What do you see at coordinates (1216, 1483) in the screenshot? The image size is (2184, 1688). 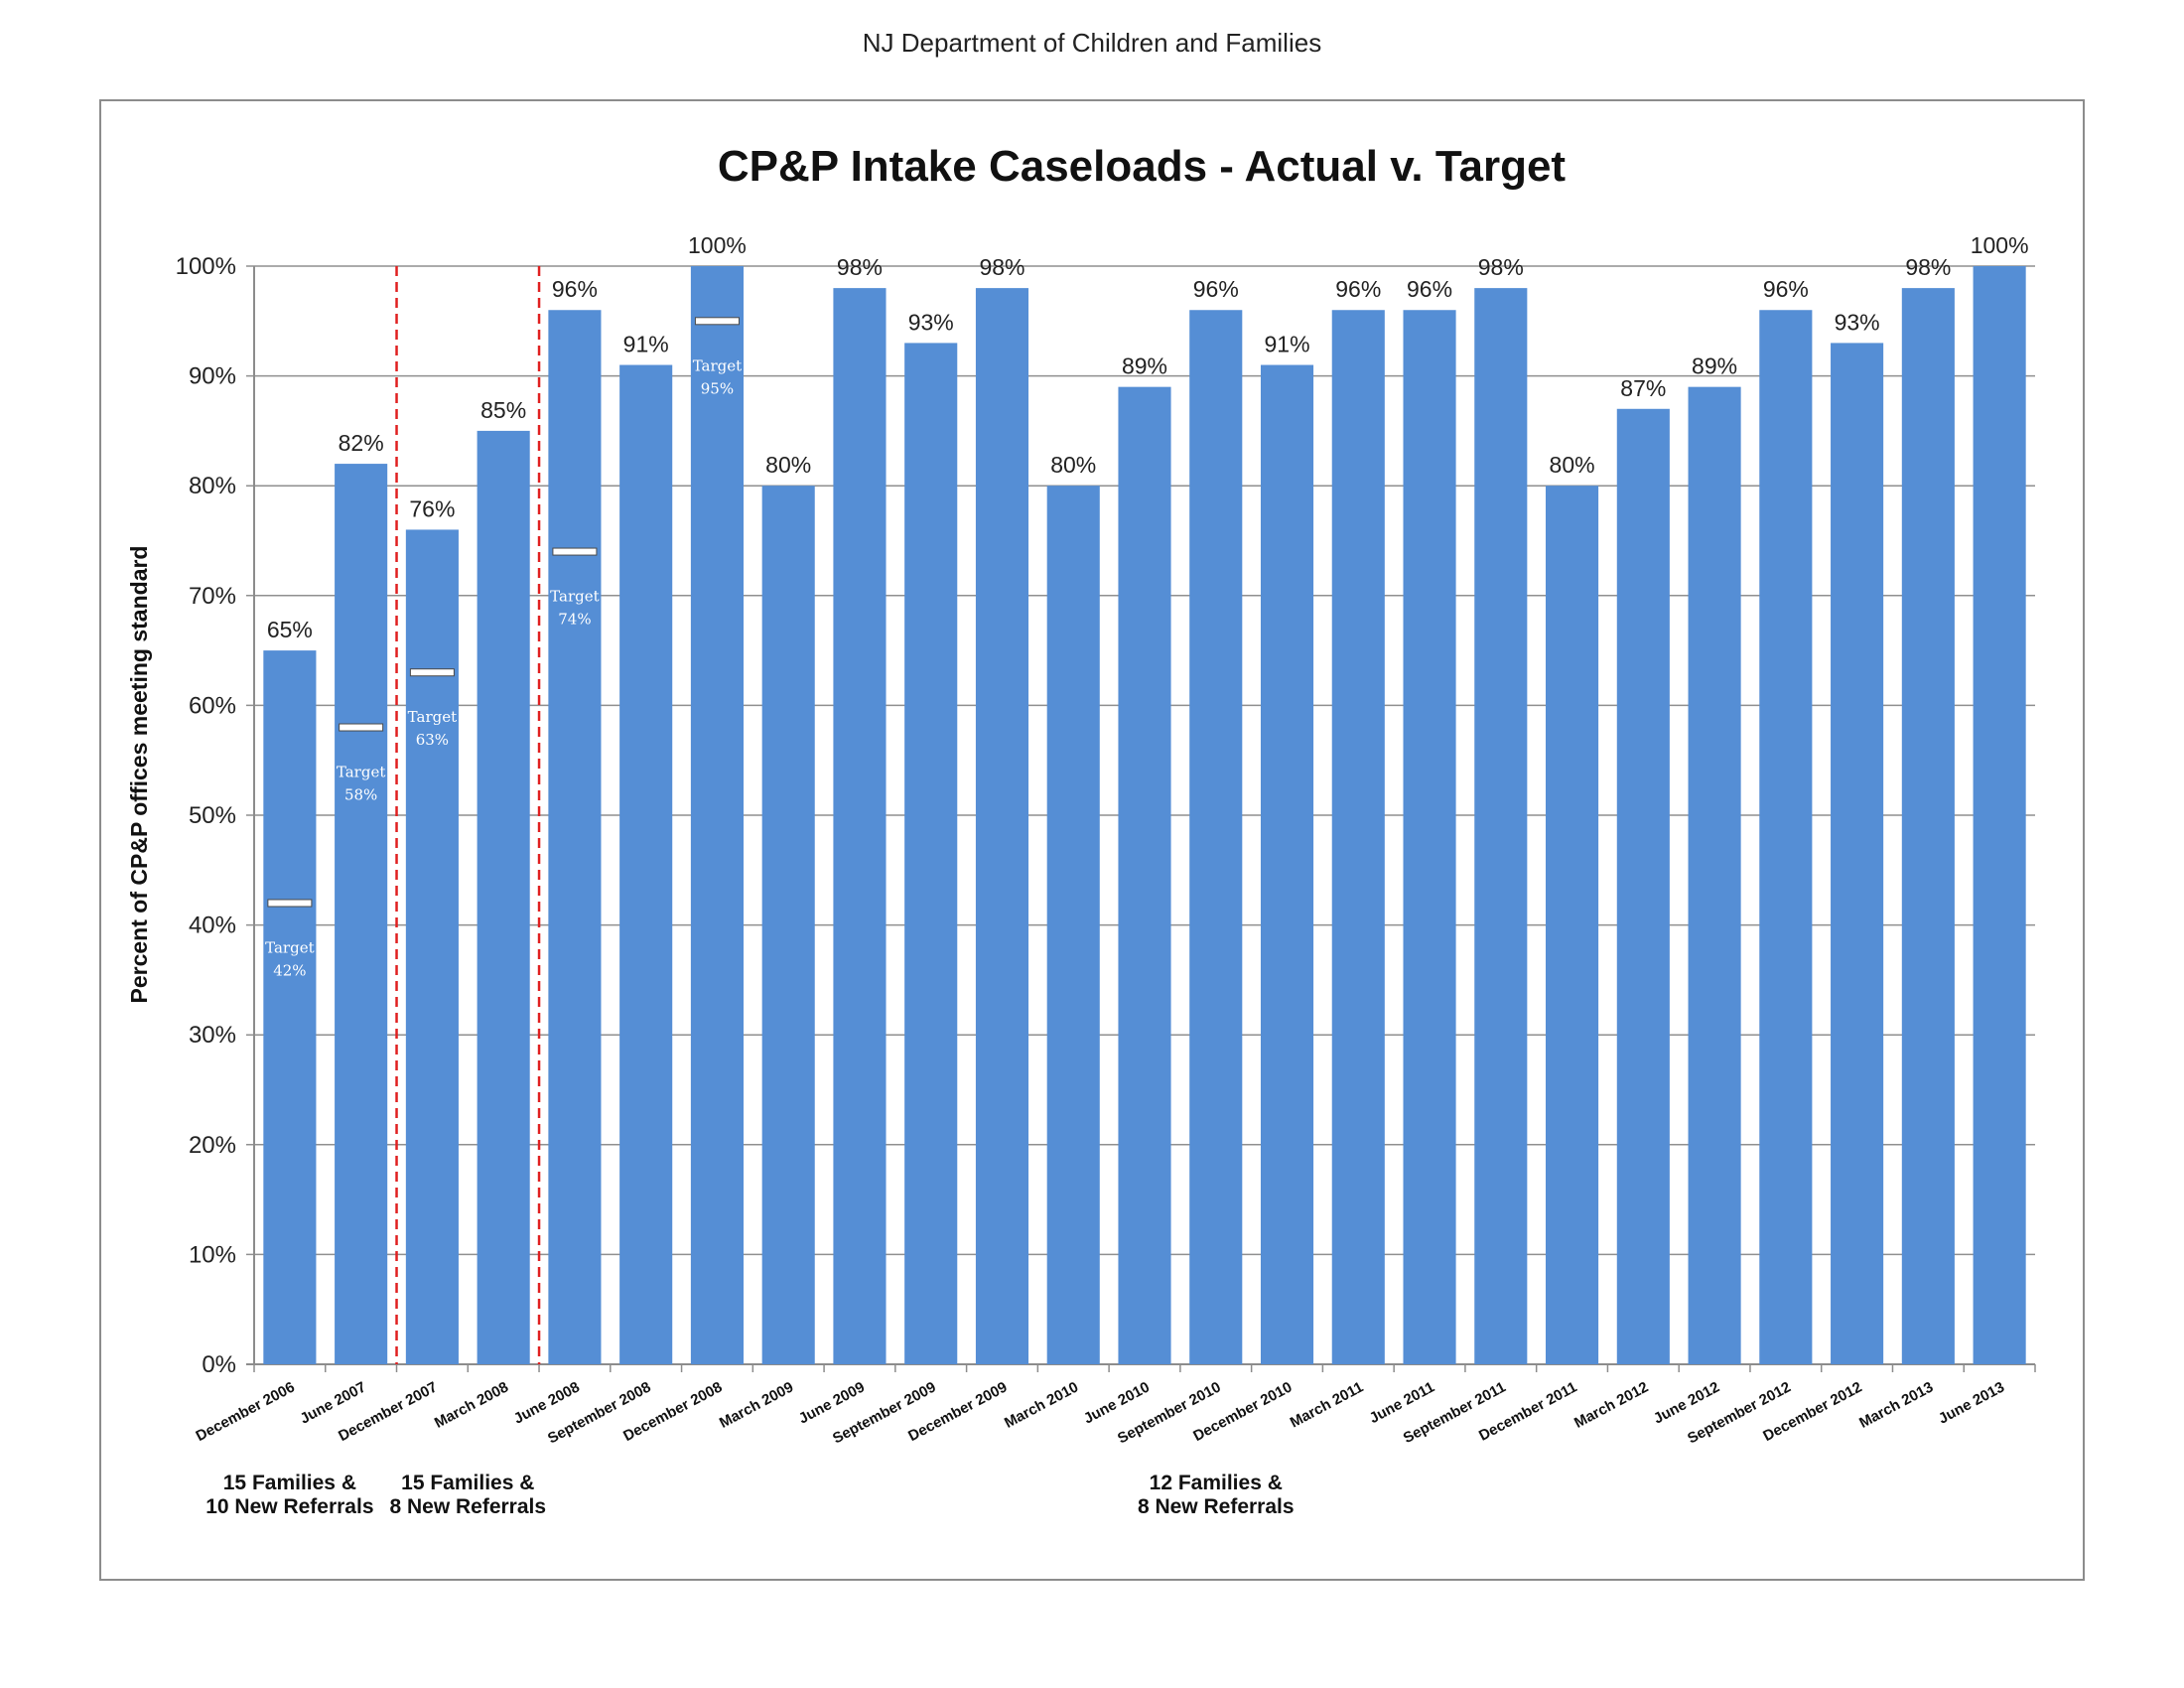 I see `group-label: 12 Families &` at bounding box center [1216, 1483].